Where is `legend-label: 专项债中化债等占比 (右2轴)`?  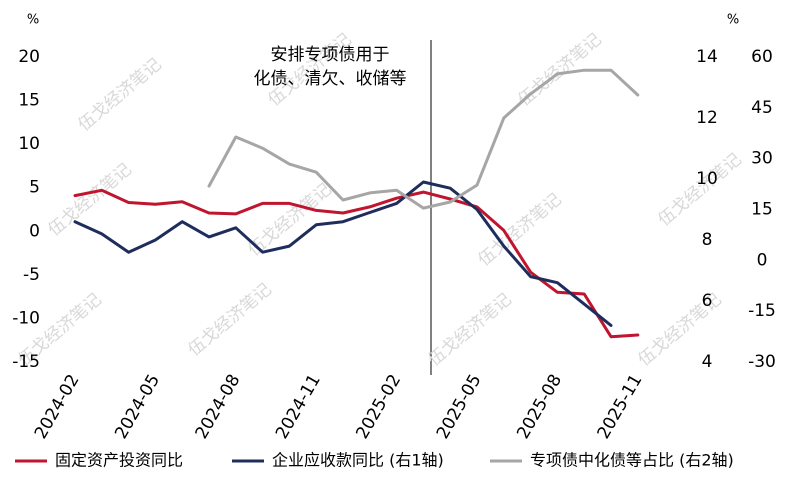 legend-label: 专项债中化债等占比 (右2轴) is located at coordinates (632, 460).